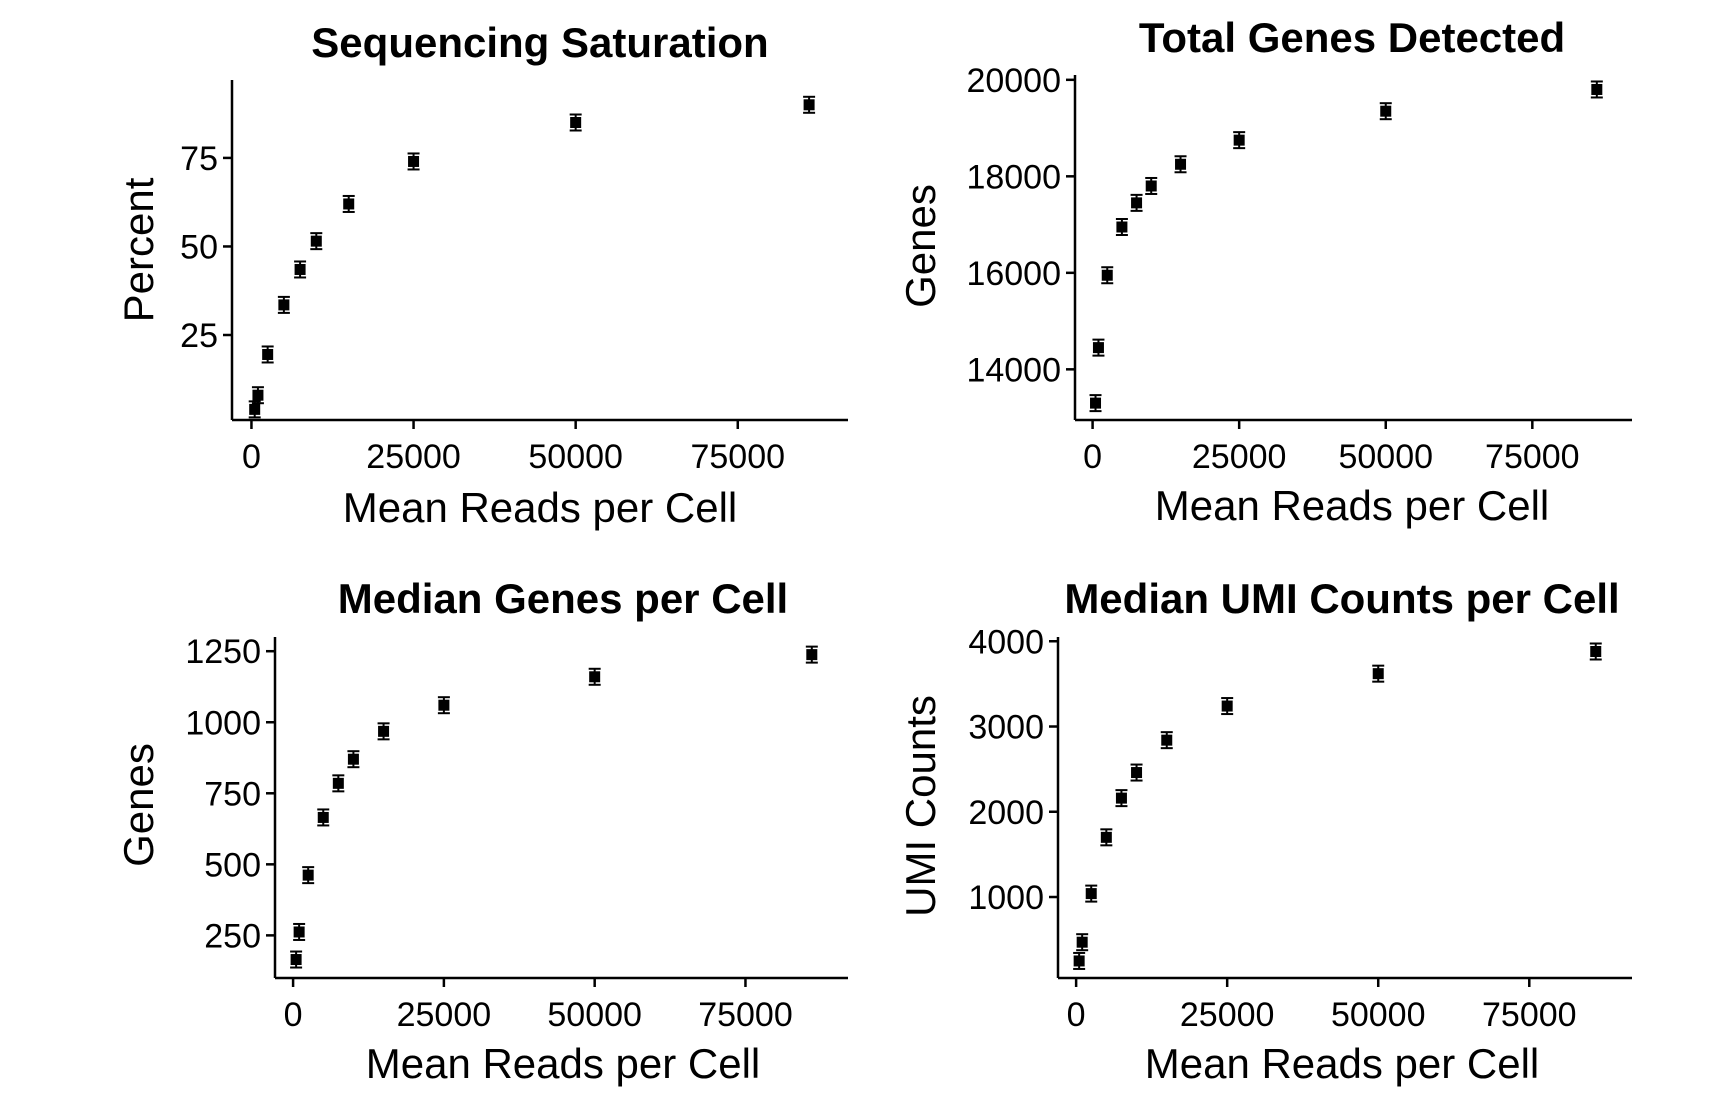  I want to click on y-tick-label: 4000, so click(1006, 642).